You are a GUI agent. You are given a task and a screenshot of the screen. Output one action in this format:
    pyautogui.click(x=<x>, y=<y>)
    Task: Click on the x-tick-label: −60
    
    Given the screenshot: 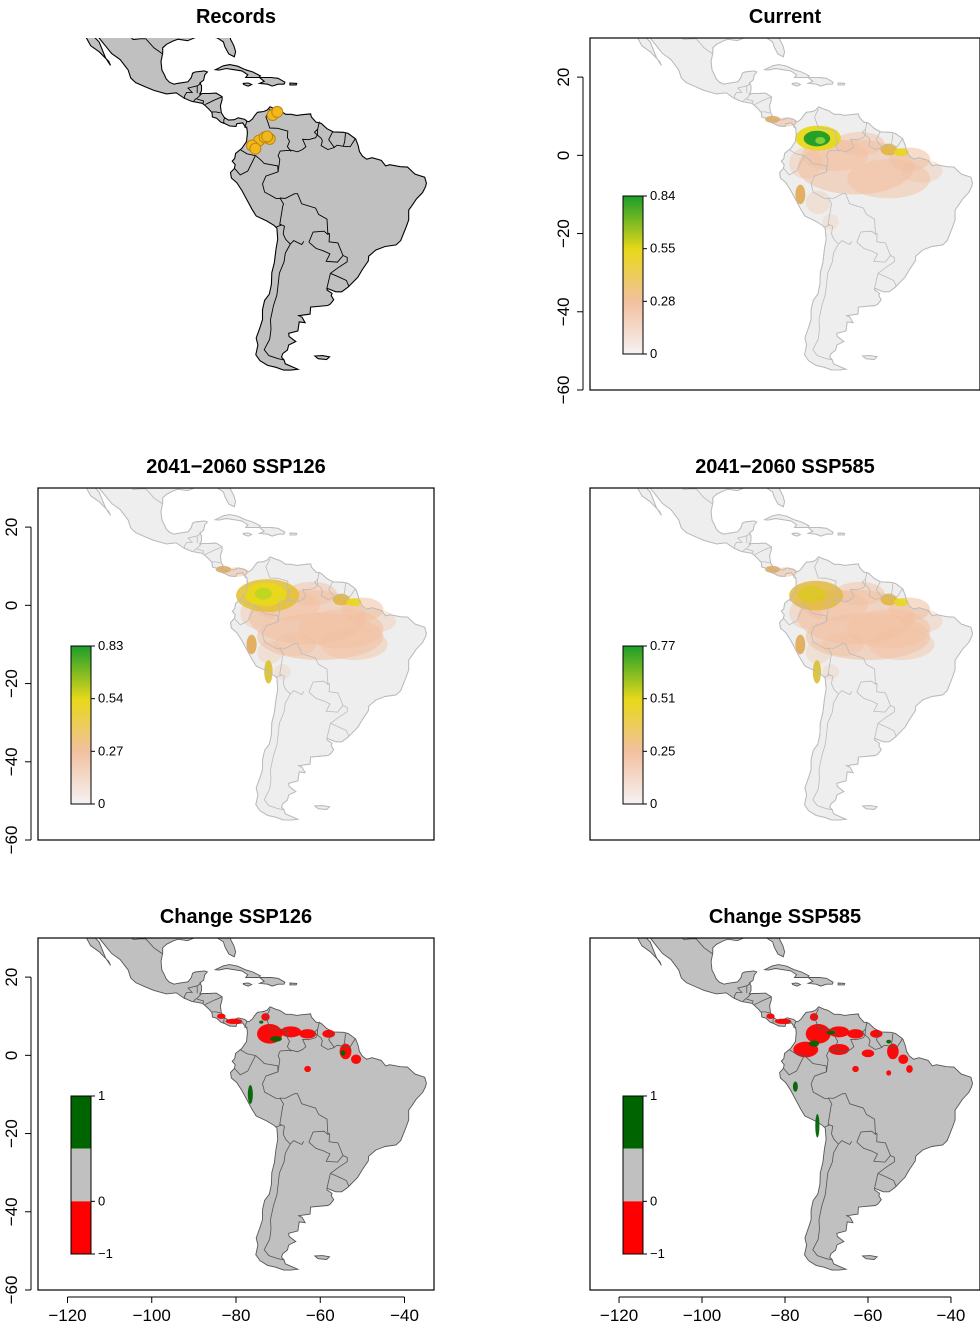 What is the action you would take?
    pyautogui.click(x=320, y=1315)
    